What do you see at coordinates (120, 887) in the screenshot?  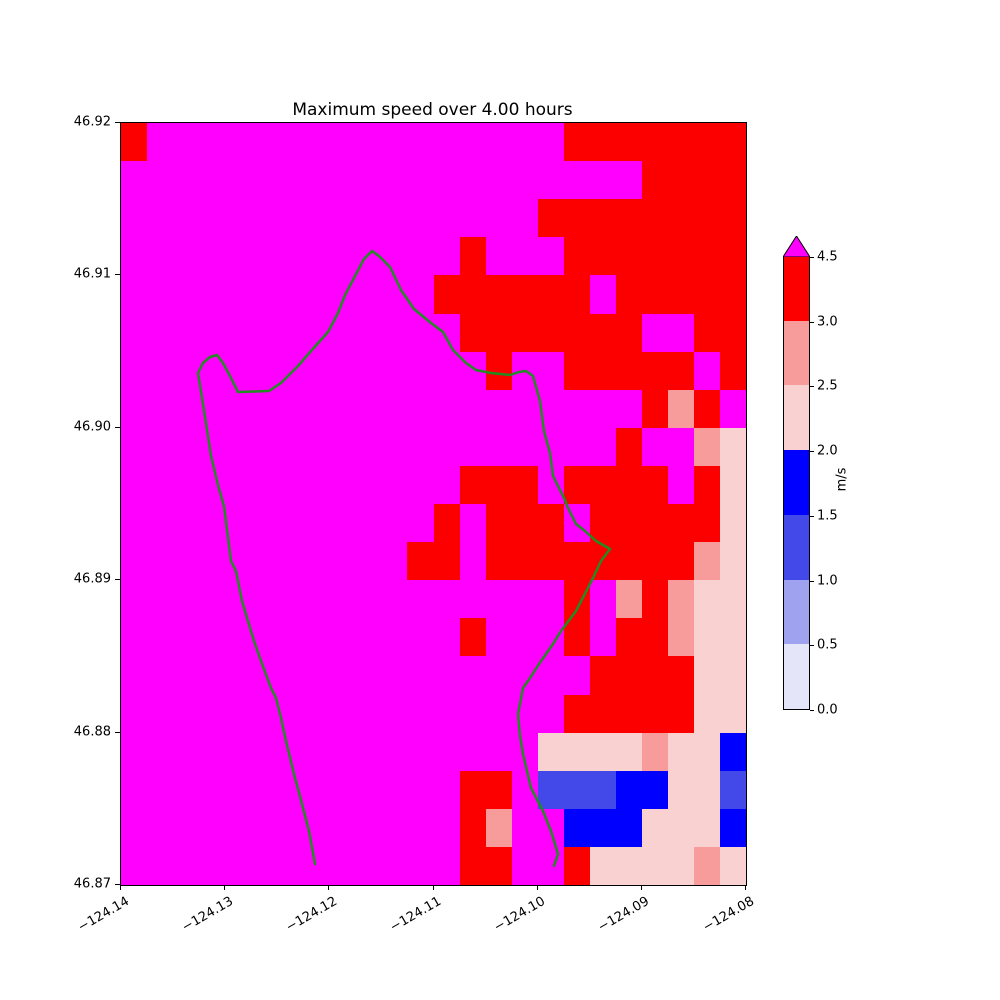 I see `x-tick-mark` at bounding box center [120, 887].